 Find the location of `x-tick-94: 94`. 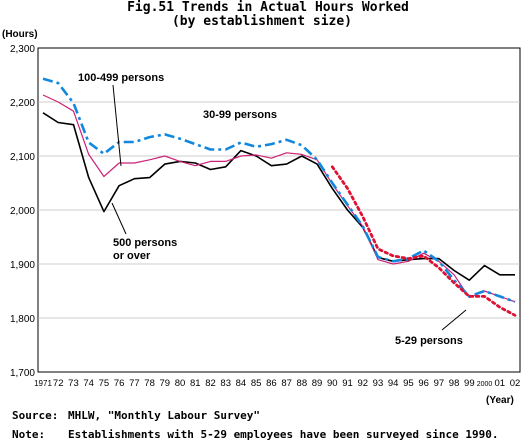

x-tick-94: 94 is located at coordinates (393, 383).